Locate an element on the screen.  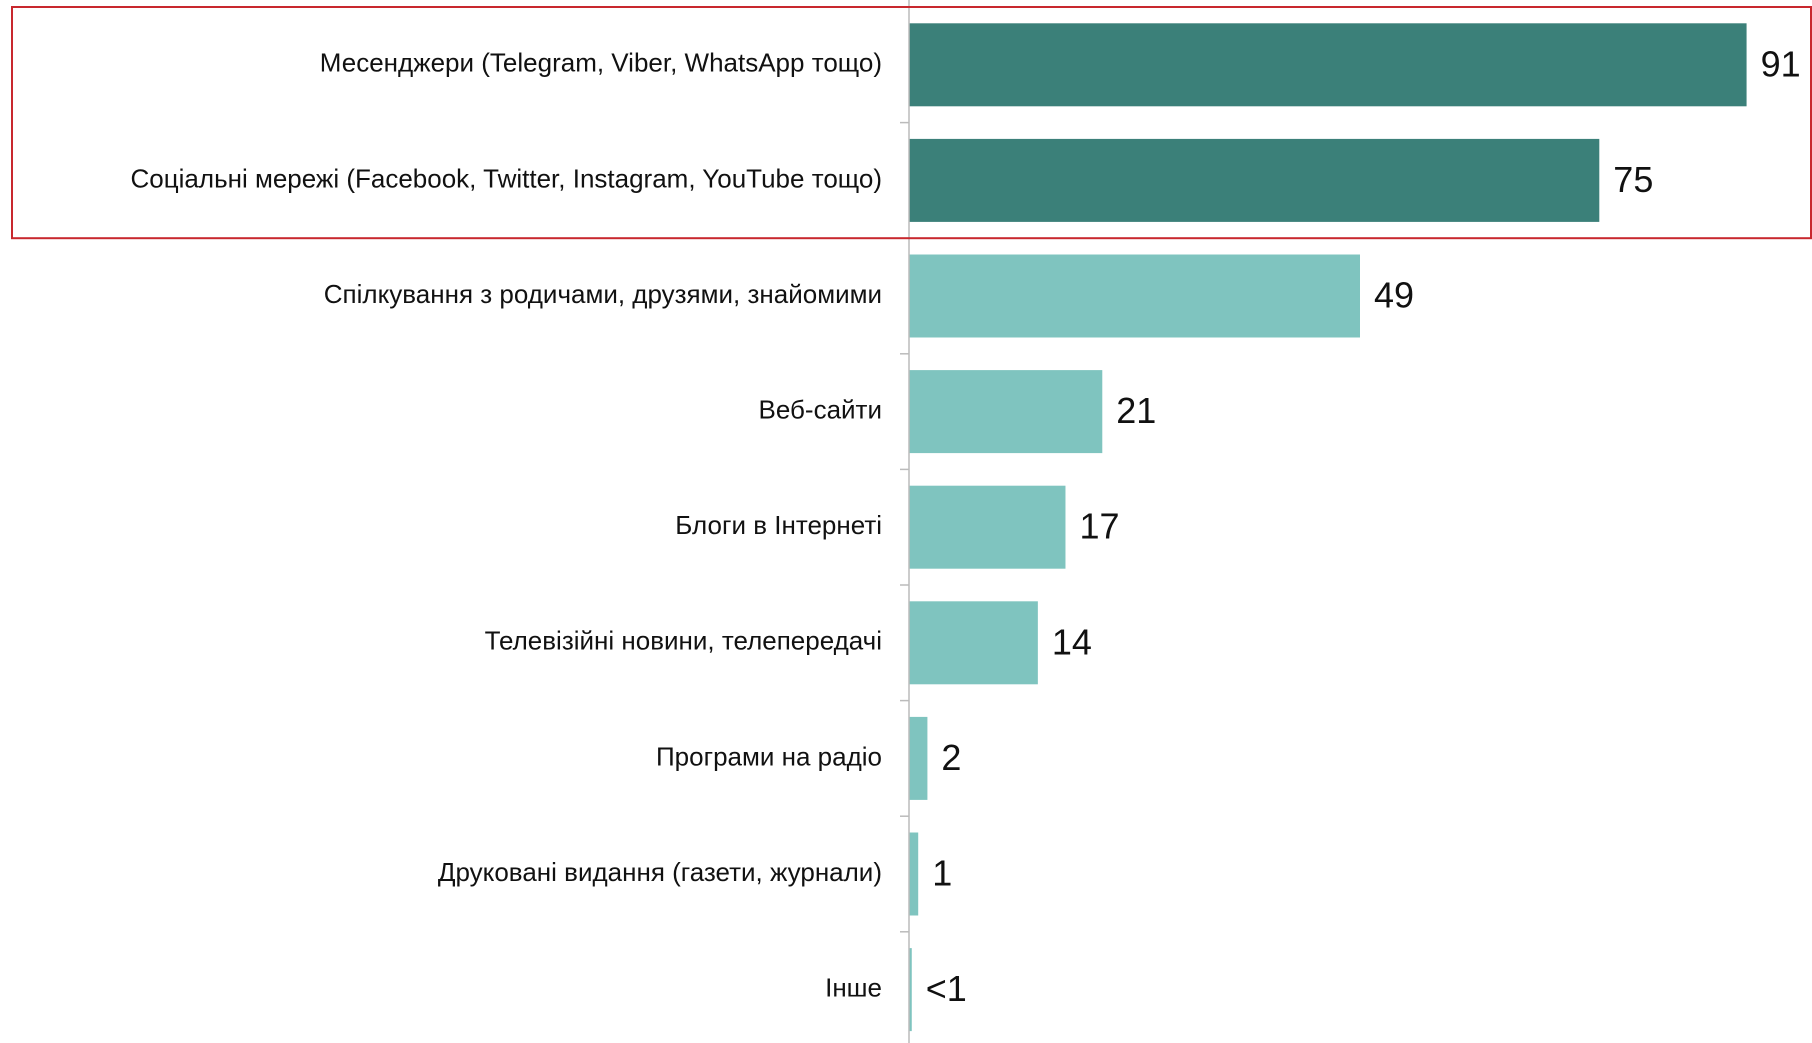
value-label: 1 is located at coordinates (942, 873).